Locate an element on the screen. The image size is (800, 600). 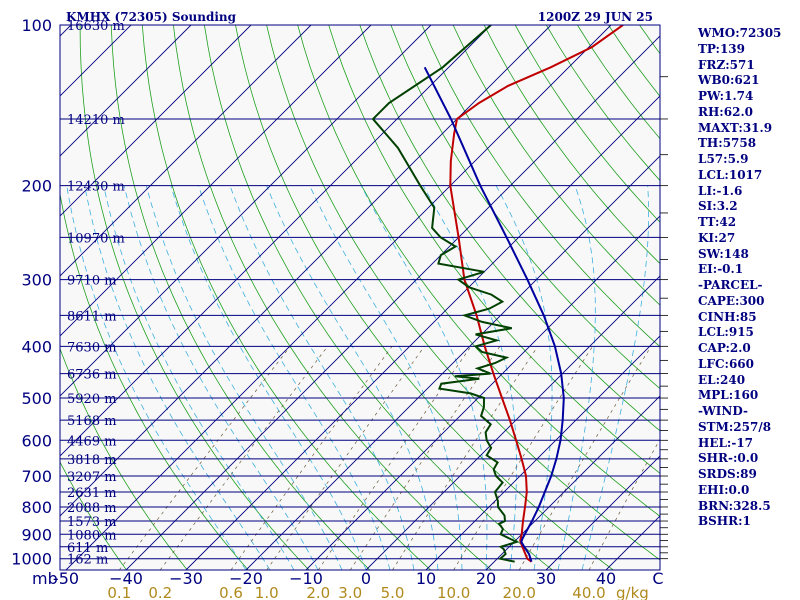
height-label: 9710 m is located at coordinates (92, 281).